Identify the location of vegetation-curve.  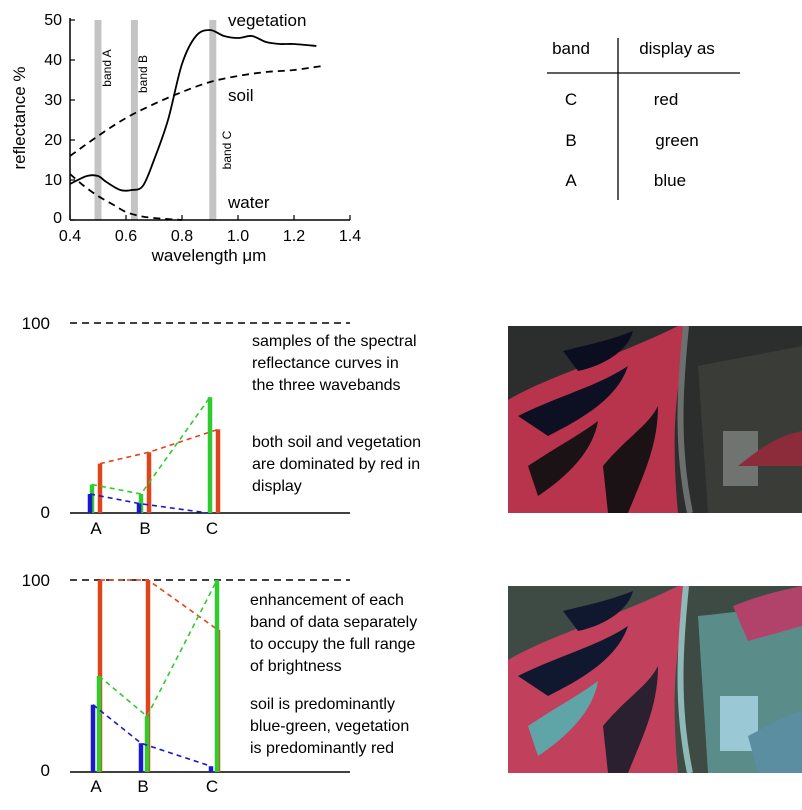
(193, 110).